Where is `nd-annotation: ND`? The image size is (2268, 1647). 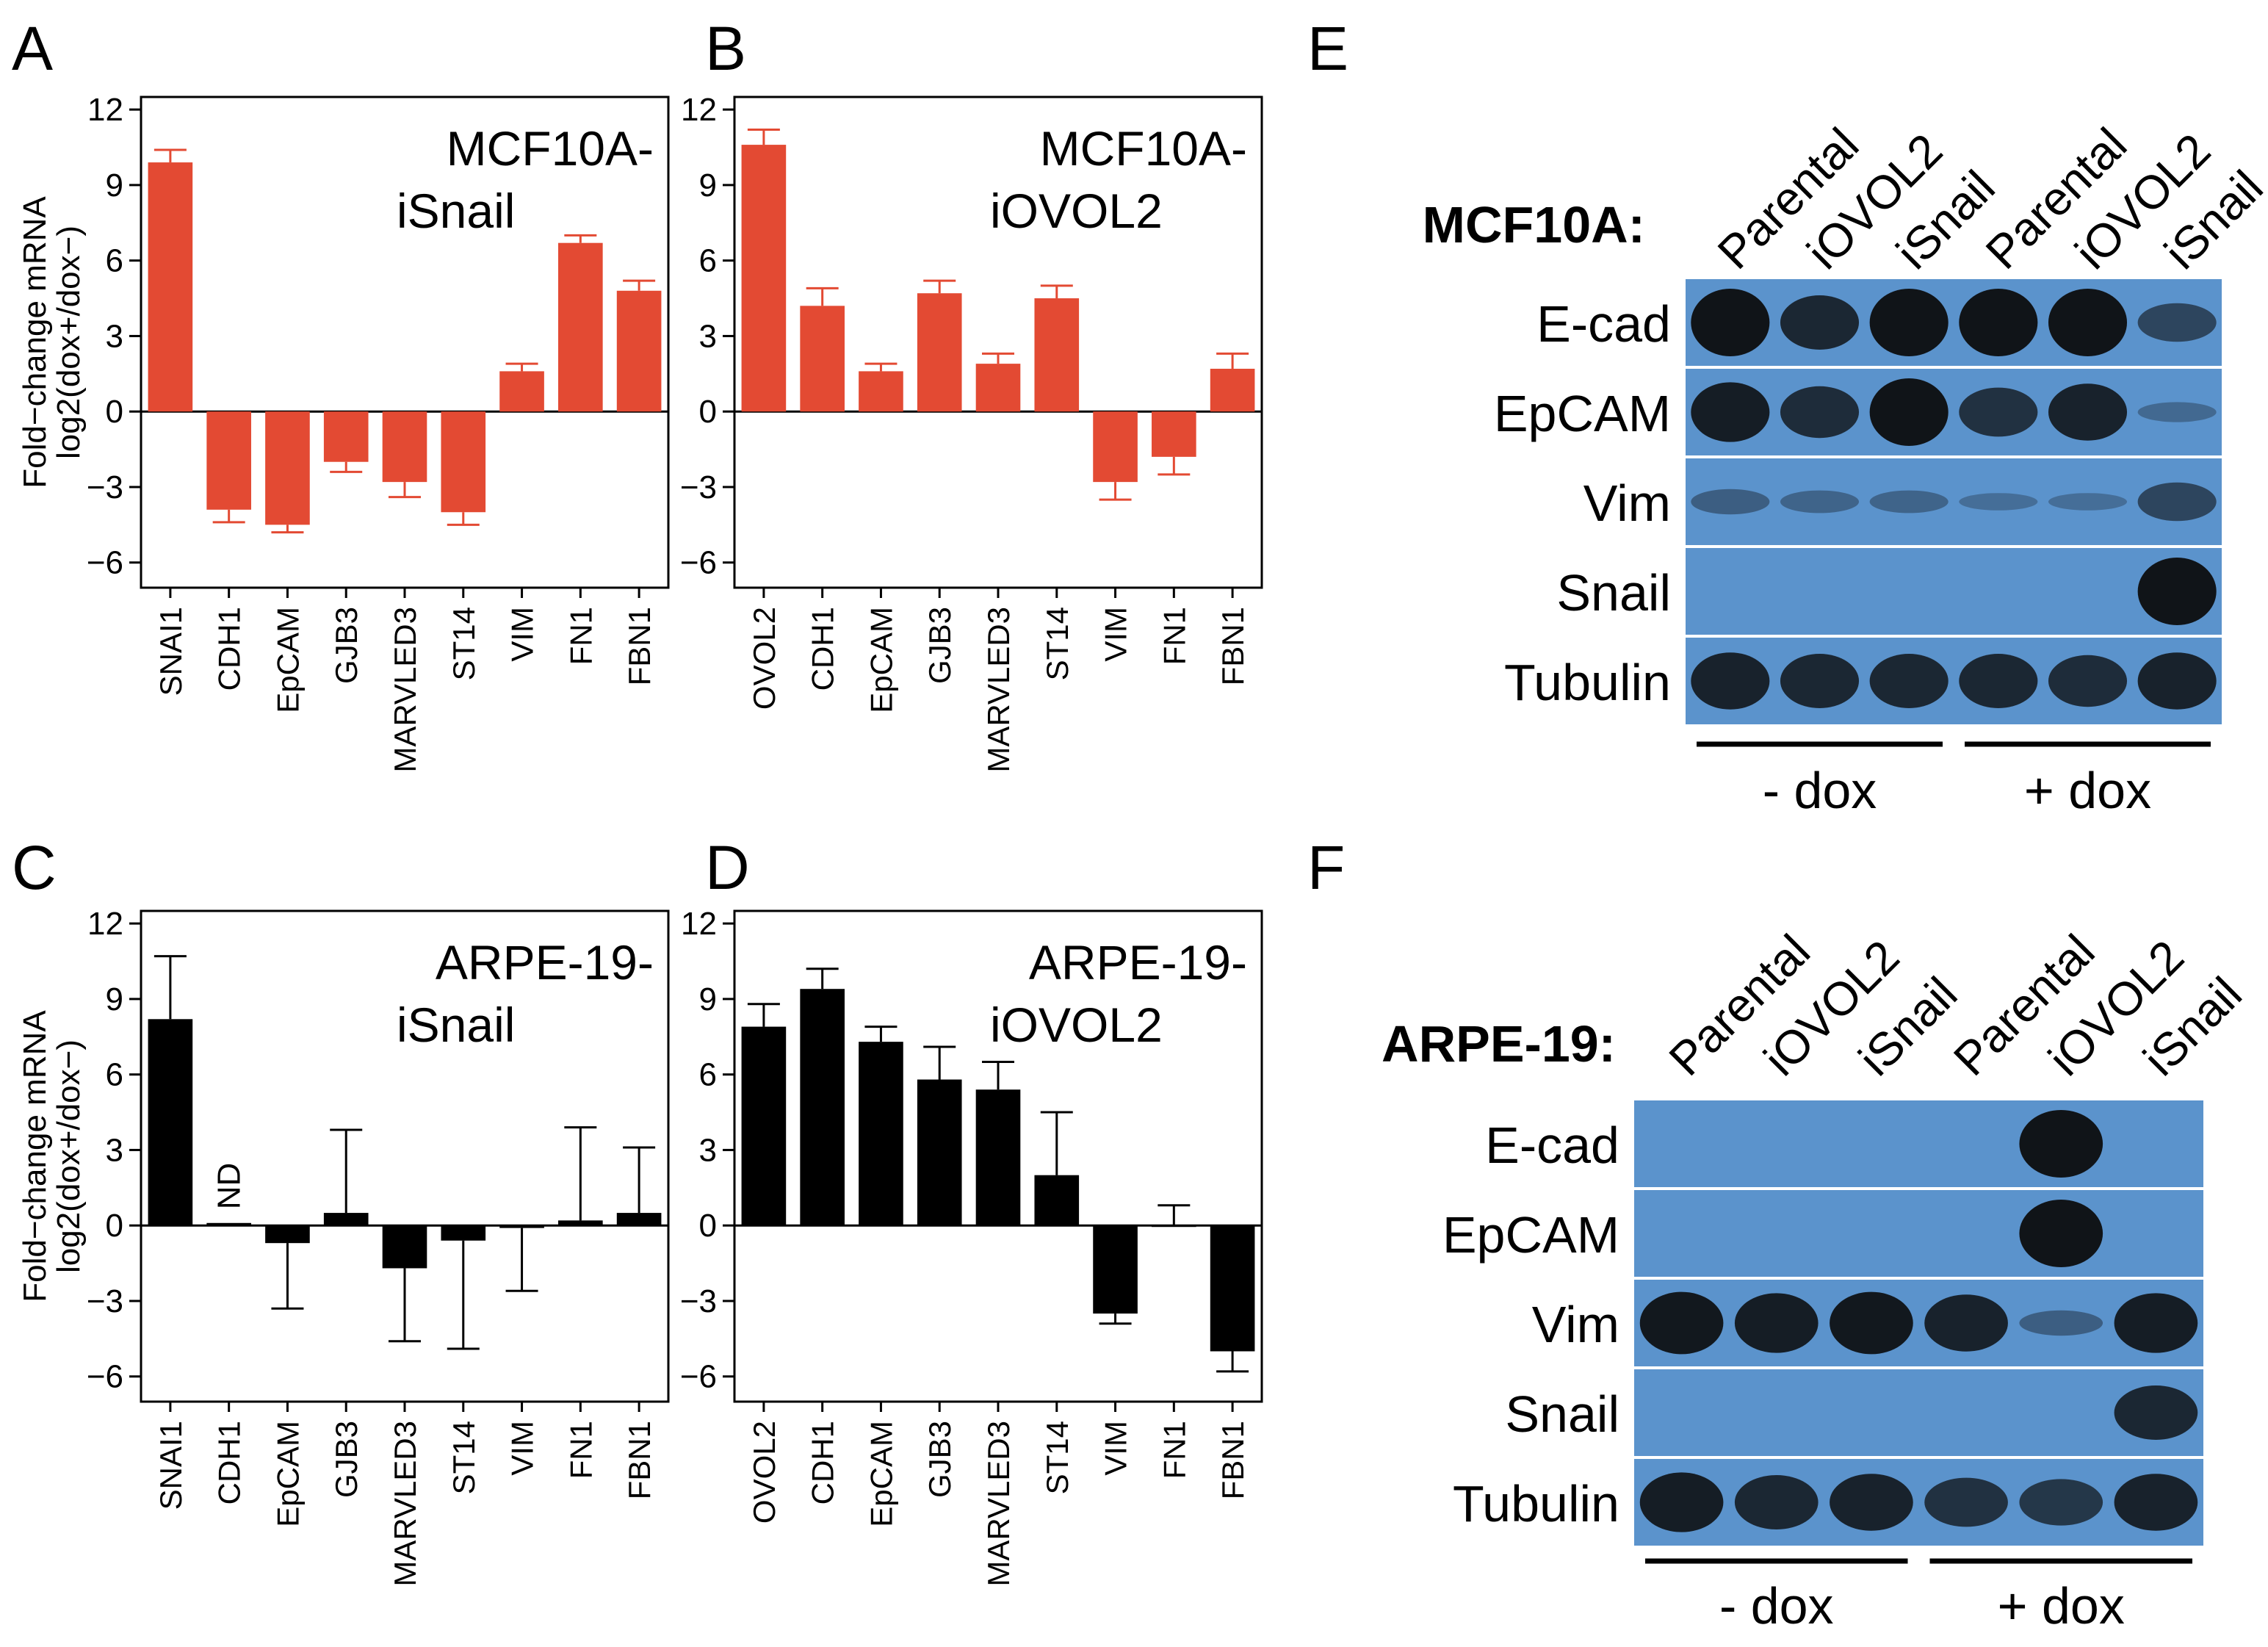 nd-annotation: ND is located at coordinates (230, 1187).